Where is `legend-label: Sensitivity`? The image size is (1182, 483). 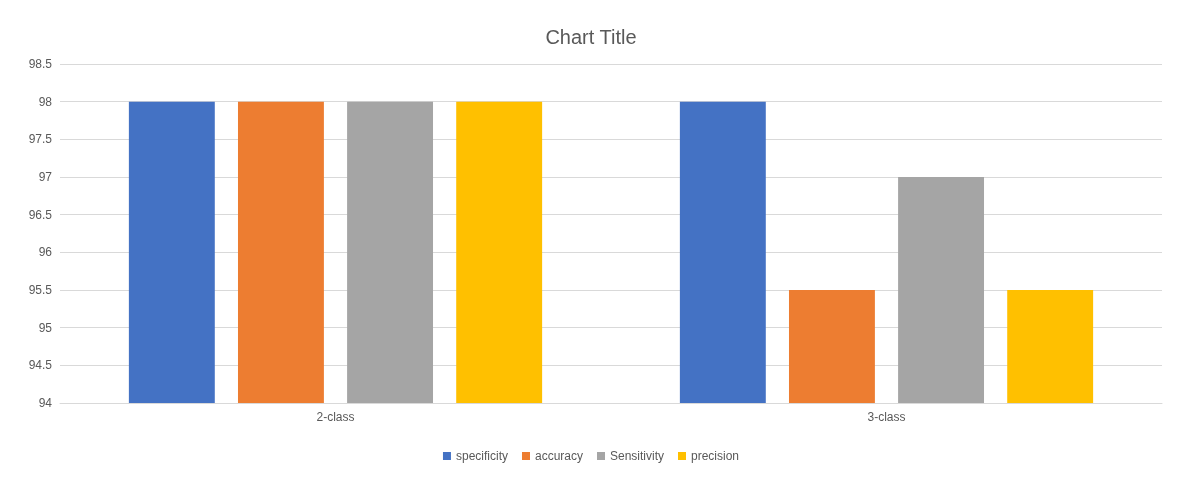
legend-label: Sensitivity is located at coordinates (637, 456).